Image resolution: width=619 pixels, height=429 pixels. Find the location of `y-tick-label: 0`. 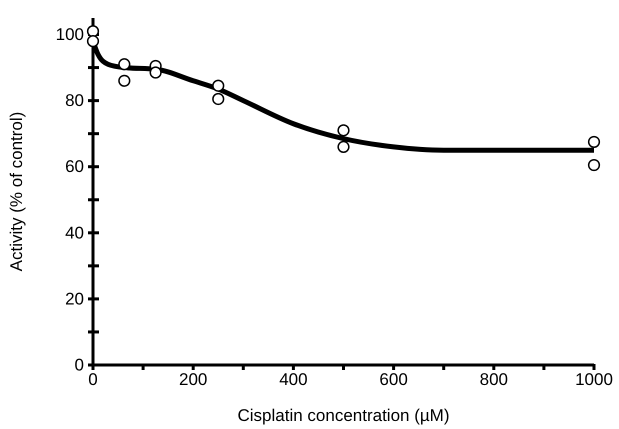

y-tick-label: 0 is located at coordinates (79, 364).